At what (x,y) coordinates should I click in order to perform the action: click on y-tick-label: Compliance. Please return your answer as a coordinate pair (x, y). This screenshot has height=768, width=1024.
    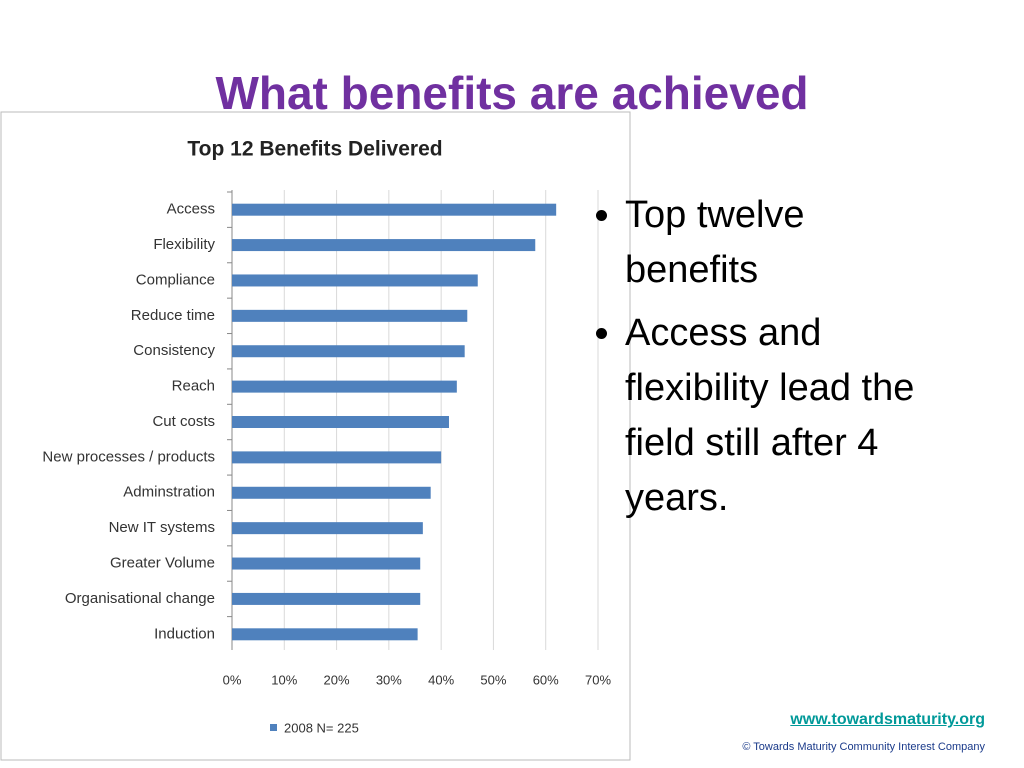
    Looking at the image, I should click on (175, 279).